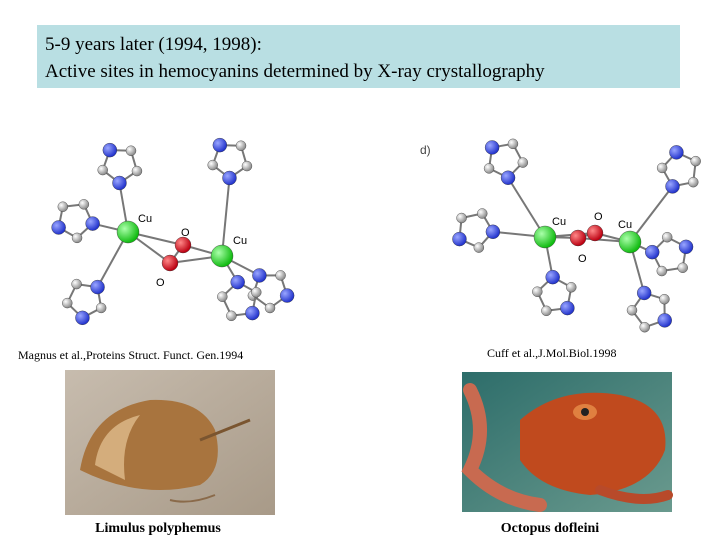 This screenshot has height=540, width=720. What do you see at coordinates (550, 528) in the screenshot?
I see `photo-caption: Octopus dofleini` at bounding box center [550, 528].